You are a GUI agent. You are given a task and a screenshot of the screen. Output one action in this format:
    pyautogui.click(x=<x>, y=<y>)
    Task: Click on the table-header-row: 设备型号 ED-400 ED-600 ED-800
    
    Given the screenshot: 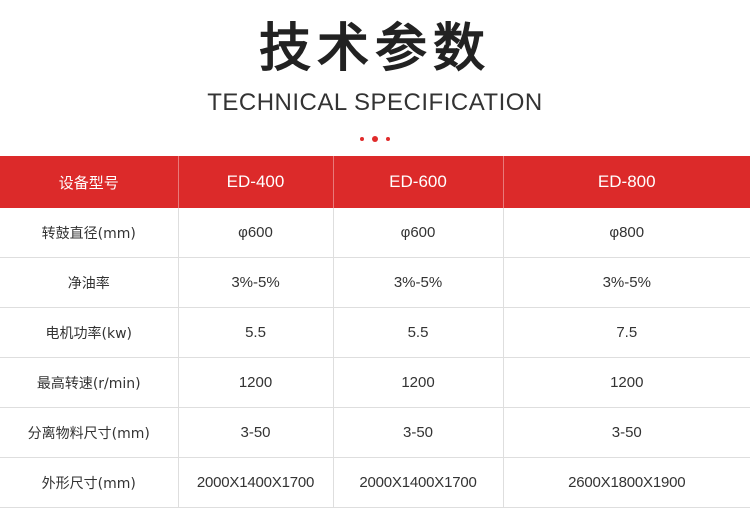 What is the action you would take?
    pyautogui.click(x=375, y=182)
    